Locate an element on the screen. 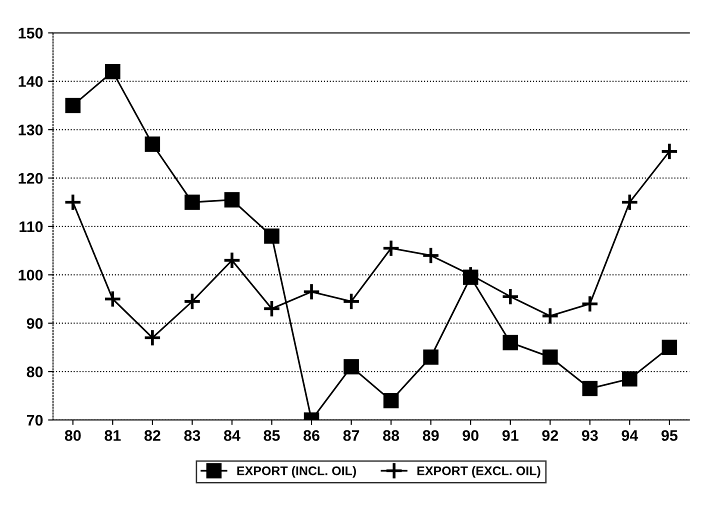 Image resolution: width=707 pixels, height=506 pixels. x-tick-label: 90 is located at coordinates (470, 435).